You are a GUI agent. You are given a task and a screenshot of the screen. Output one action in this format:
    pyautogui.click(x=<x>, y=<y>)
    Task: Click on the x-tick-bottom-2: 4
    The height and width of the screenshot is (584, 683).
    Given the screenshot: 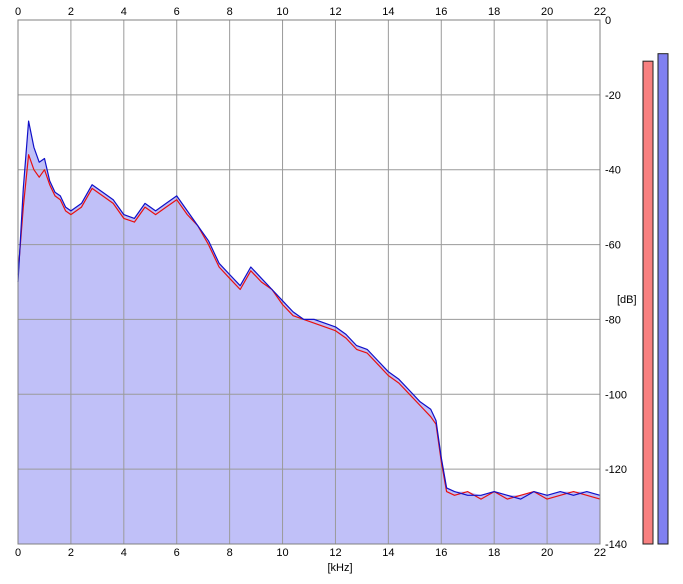 What is the action you would take?
    pyautogui.click(x=124, y=553)
    